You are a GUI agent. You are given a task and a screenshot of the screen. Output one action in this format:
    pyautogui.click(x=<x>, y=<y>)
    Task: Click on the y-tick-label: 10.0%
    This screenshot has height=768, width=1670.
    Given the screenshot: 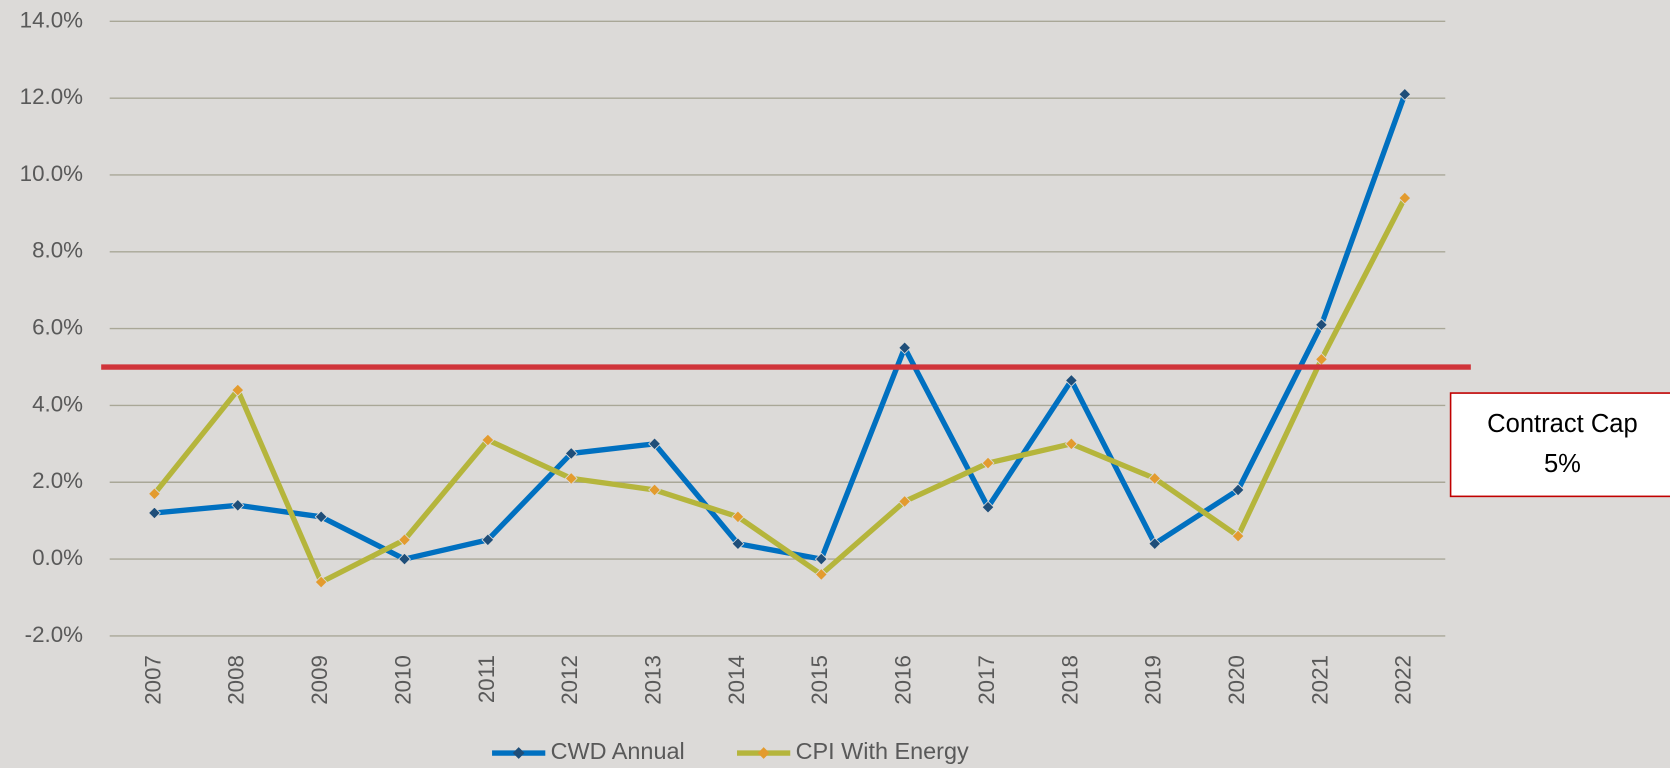 What is the action you would take?
    pyautogui.click(x=52, y=173)
    